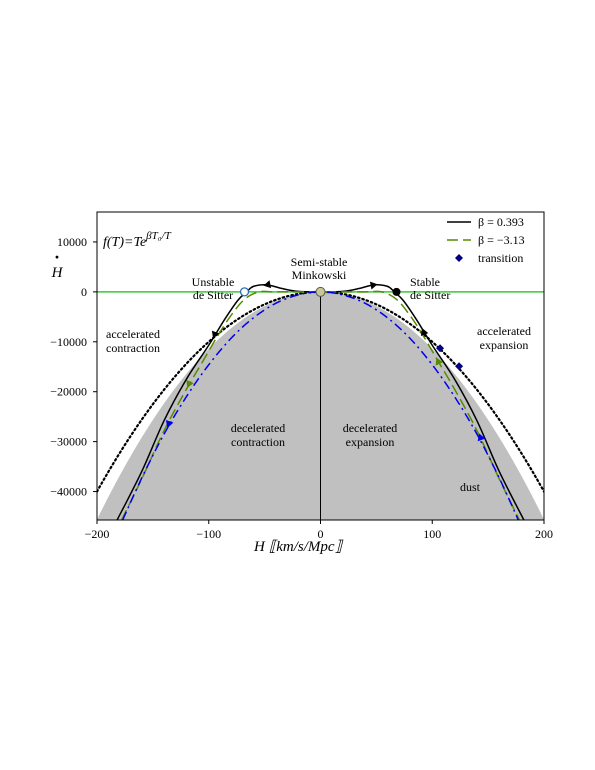 Image resolution: width=595 pixels, height=770 pixels. Describe the element at coordinates (321, 534) in the screenshot. I see `x-tick-label: 0` at that location.